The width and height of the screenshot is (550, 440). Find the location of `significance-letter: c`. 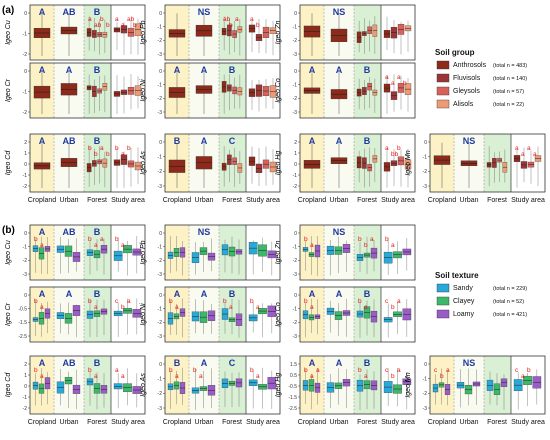

significance-letter: c is located at coordinates (117, 301).